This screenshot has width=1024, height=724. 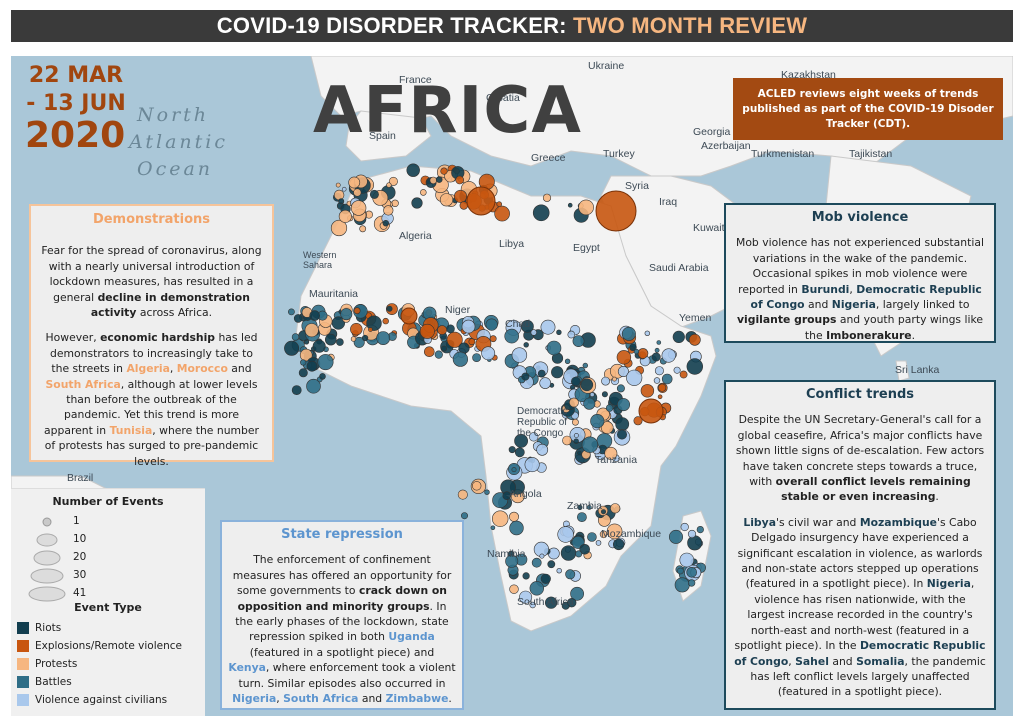 What do you see at coordinates (880, 661) in the screenshot?
I see `link-somalia: Somalia` at bounding box center [880, 661].